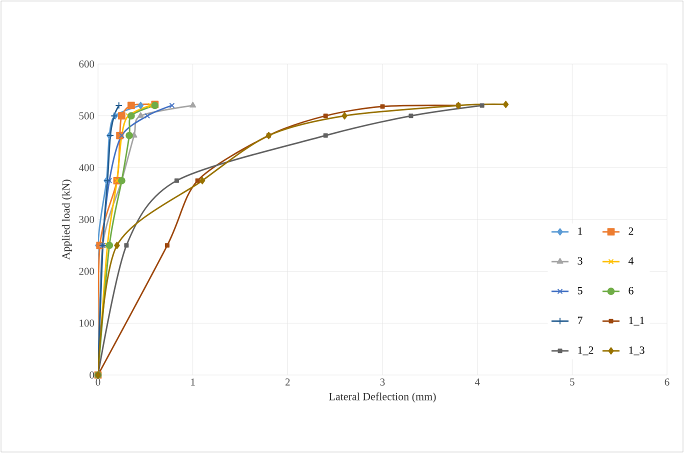  Describe the element at coordinates (92, 375) in the screenshot. I see `y-tick-label: 0` at that location.